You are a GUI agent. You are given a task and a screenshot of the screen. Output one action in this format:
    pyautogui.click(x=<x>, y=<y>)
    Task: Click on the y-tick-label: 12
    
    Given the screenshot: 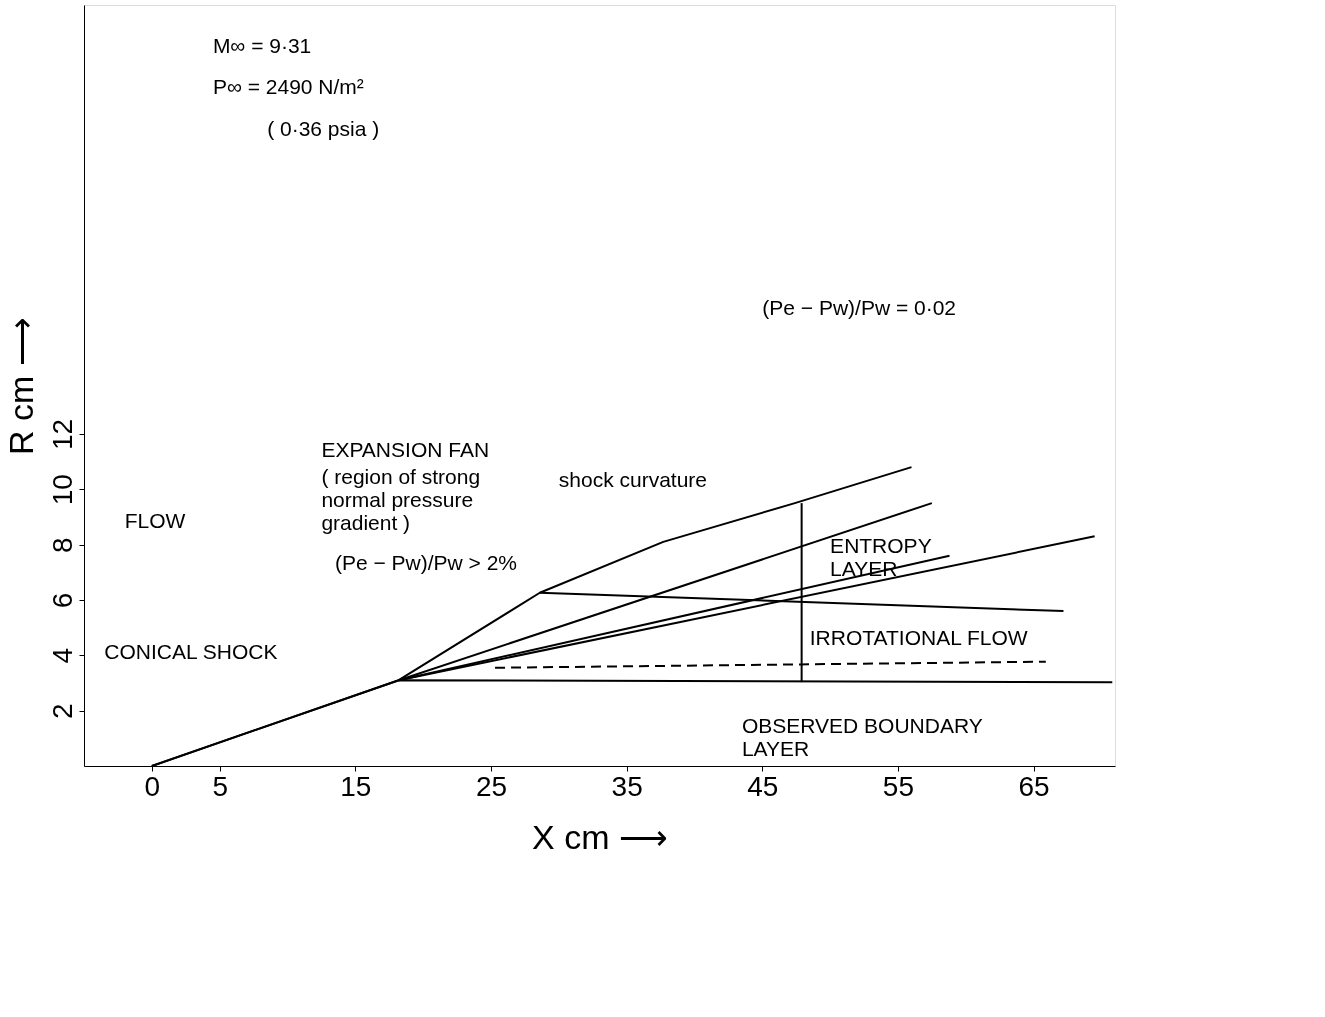 What is the action you would take?
    pyautogui.click(x=62, y=434)
    